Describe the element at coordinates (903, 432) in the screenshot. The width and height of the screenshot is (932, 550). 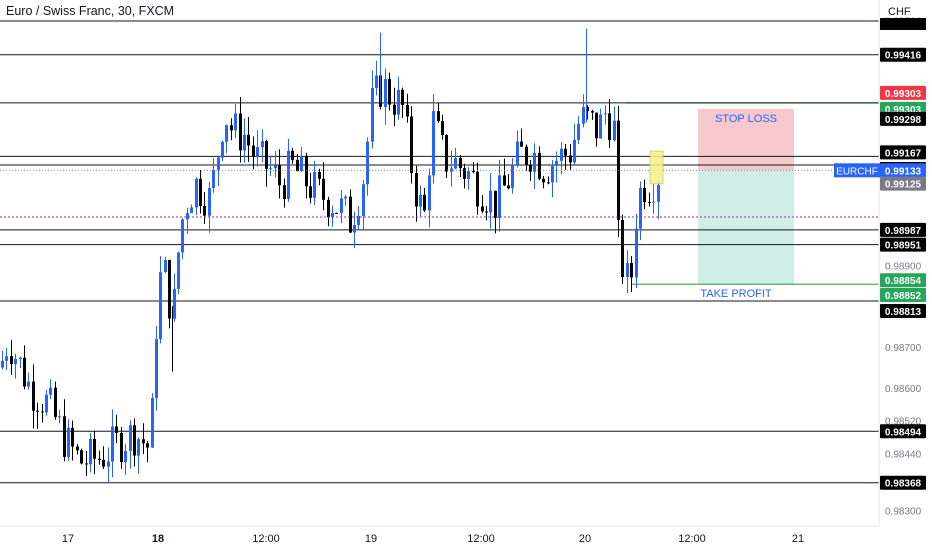
I see `price-label: 0.98494` at that location.